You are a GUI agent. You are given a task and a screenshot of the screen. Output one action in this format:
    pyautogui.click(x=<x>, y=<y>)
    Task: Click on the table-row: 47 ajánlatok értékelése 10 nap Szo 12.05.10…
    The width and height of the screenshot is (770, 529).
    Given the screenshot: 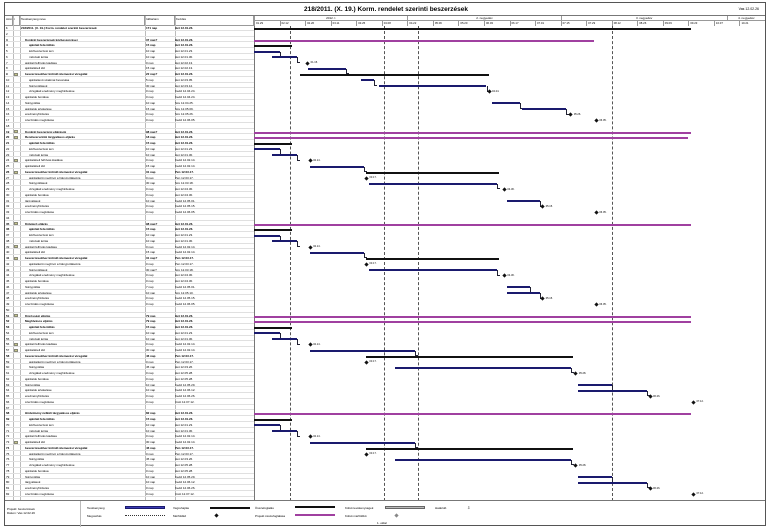 What is the action you would take?
    pyautogui.click(x=129, y=293)
    